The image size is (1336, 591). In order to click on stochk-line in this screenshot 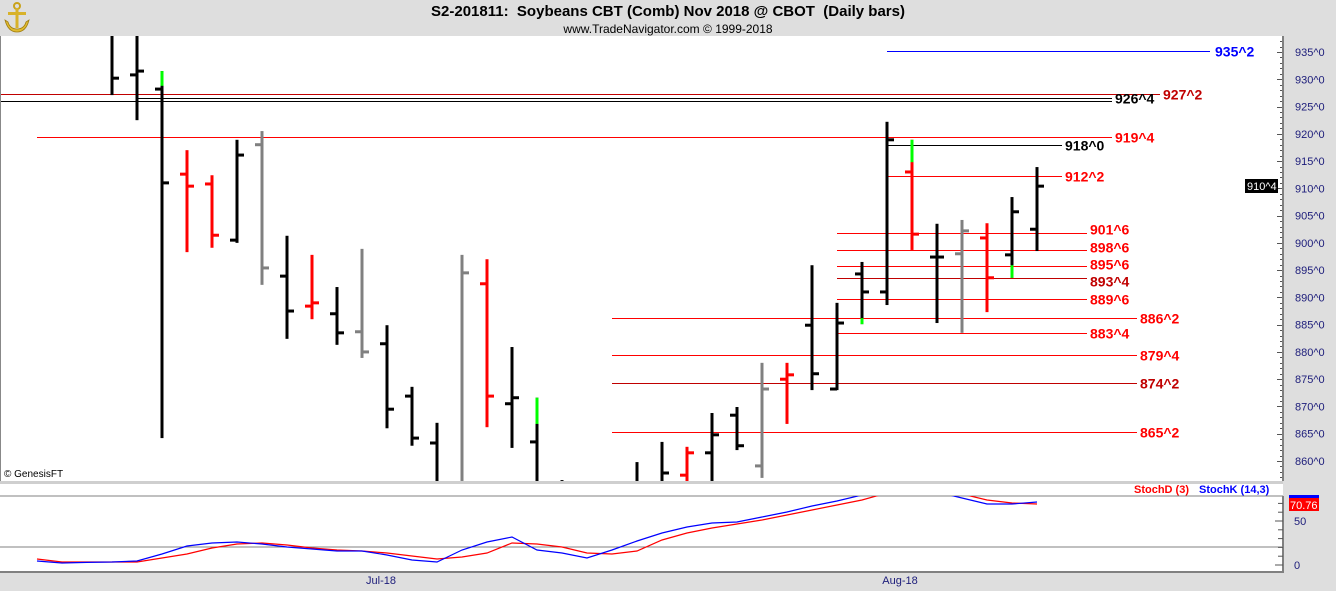, I will do `click(537, 530)`.